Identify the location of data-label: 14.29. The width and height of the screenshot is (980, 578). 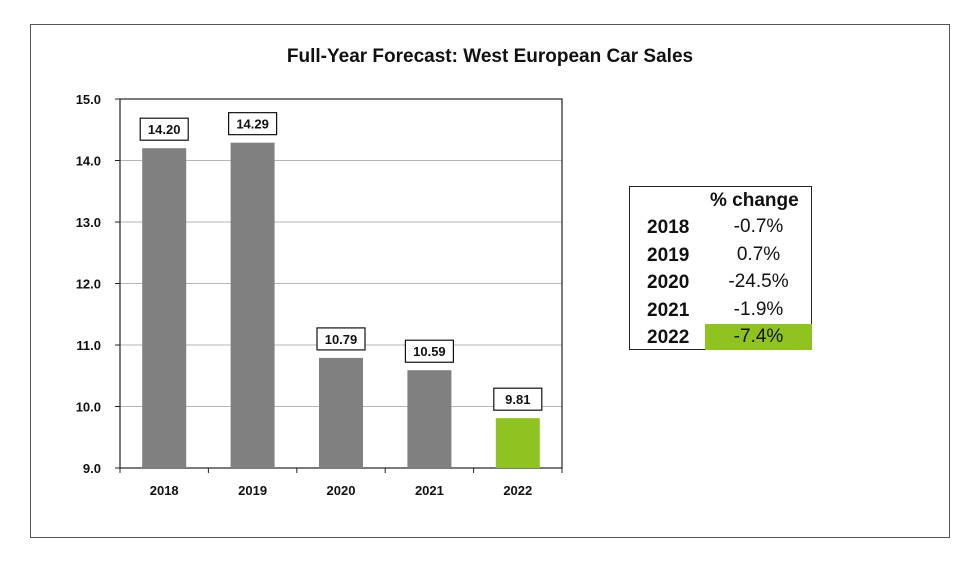
(252, 124).